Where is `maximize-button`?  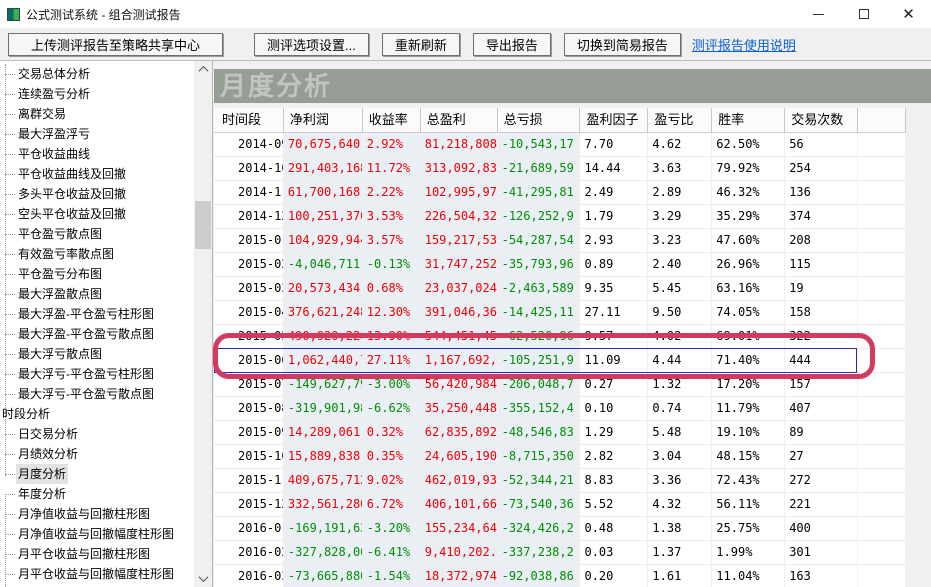
maximize-button is located at coordinates (863, 14).